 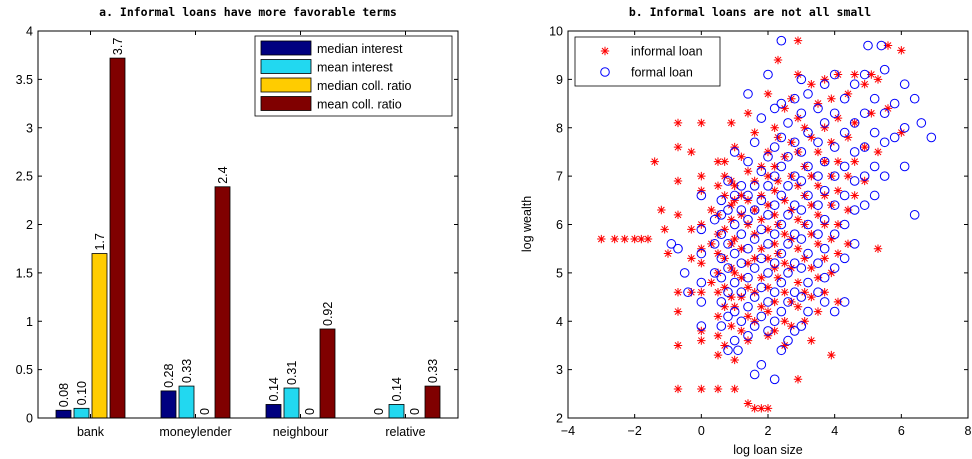 I want to click on x-tick-label: 6, so click(x=901, y=431).